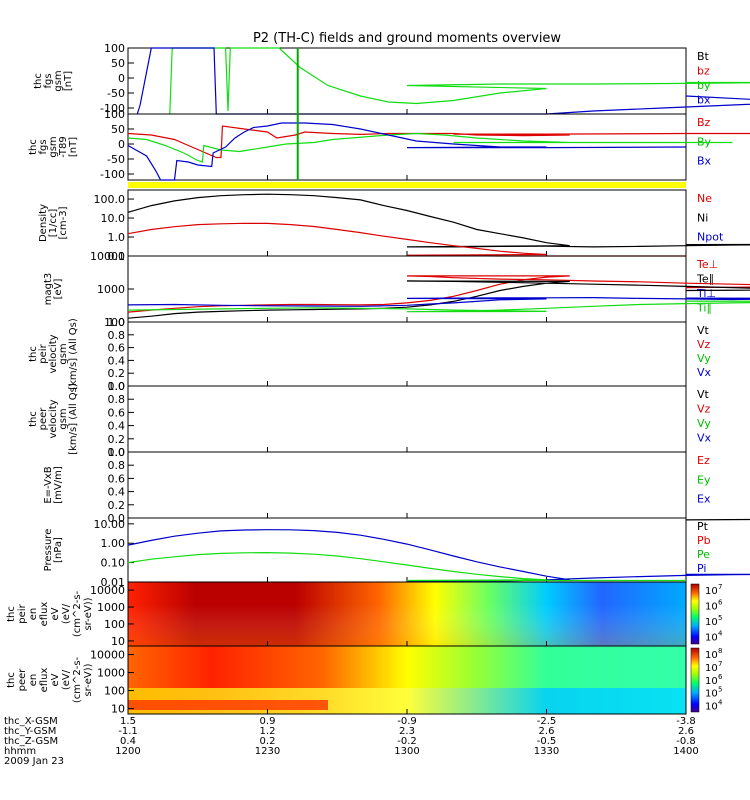 This screenshot has width=750, height=800. What do you see at coordinates (704, 409) in the screenshot?
I see `legend-Vz: Vz` at bounding box center [704, 409].